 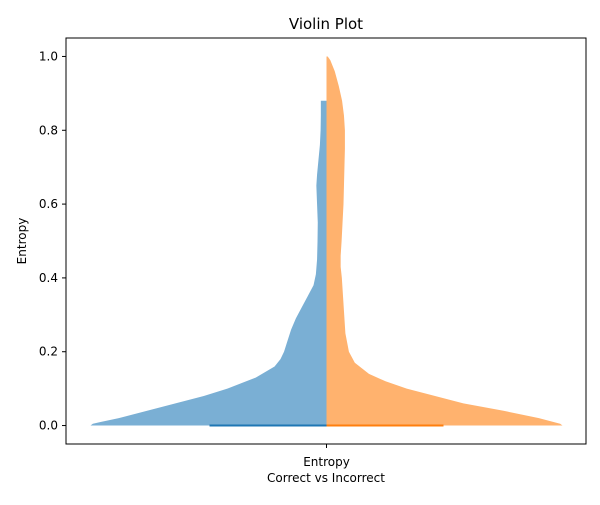 What do you see at coordinates (52, 241) in the screenshot?
I see `y-axis-ticks: 0.0 0.2 0.4 0.6 0.8 1.0` at bounding box center [52, 241].